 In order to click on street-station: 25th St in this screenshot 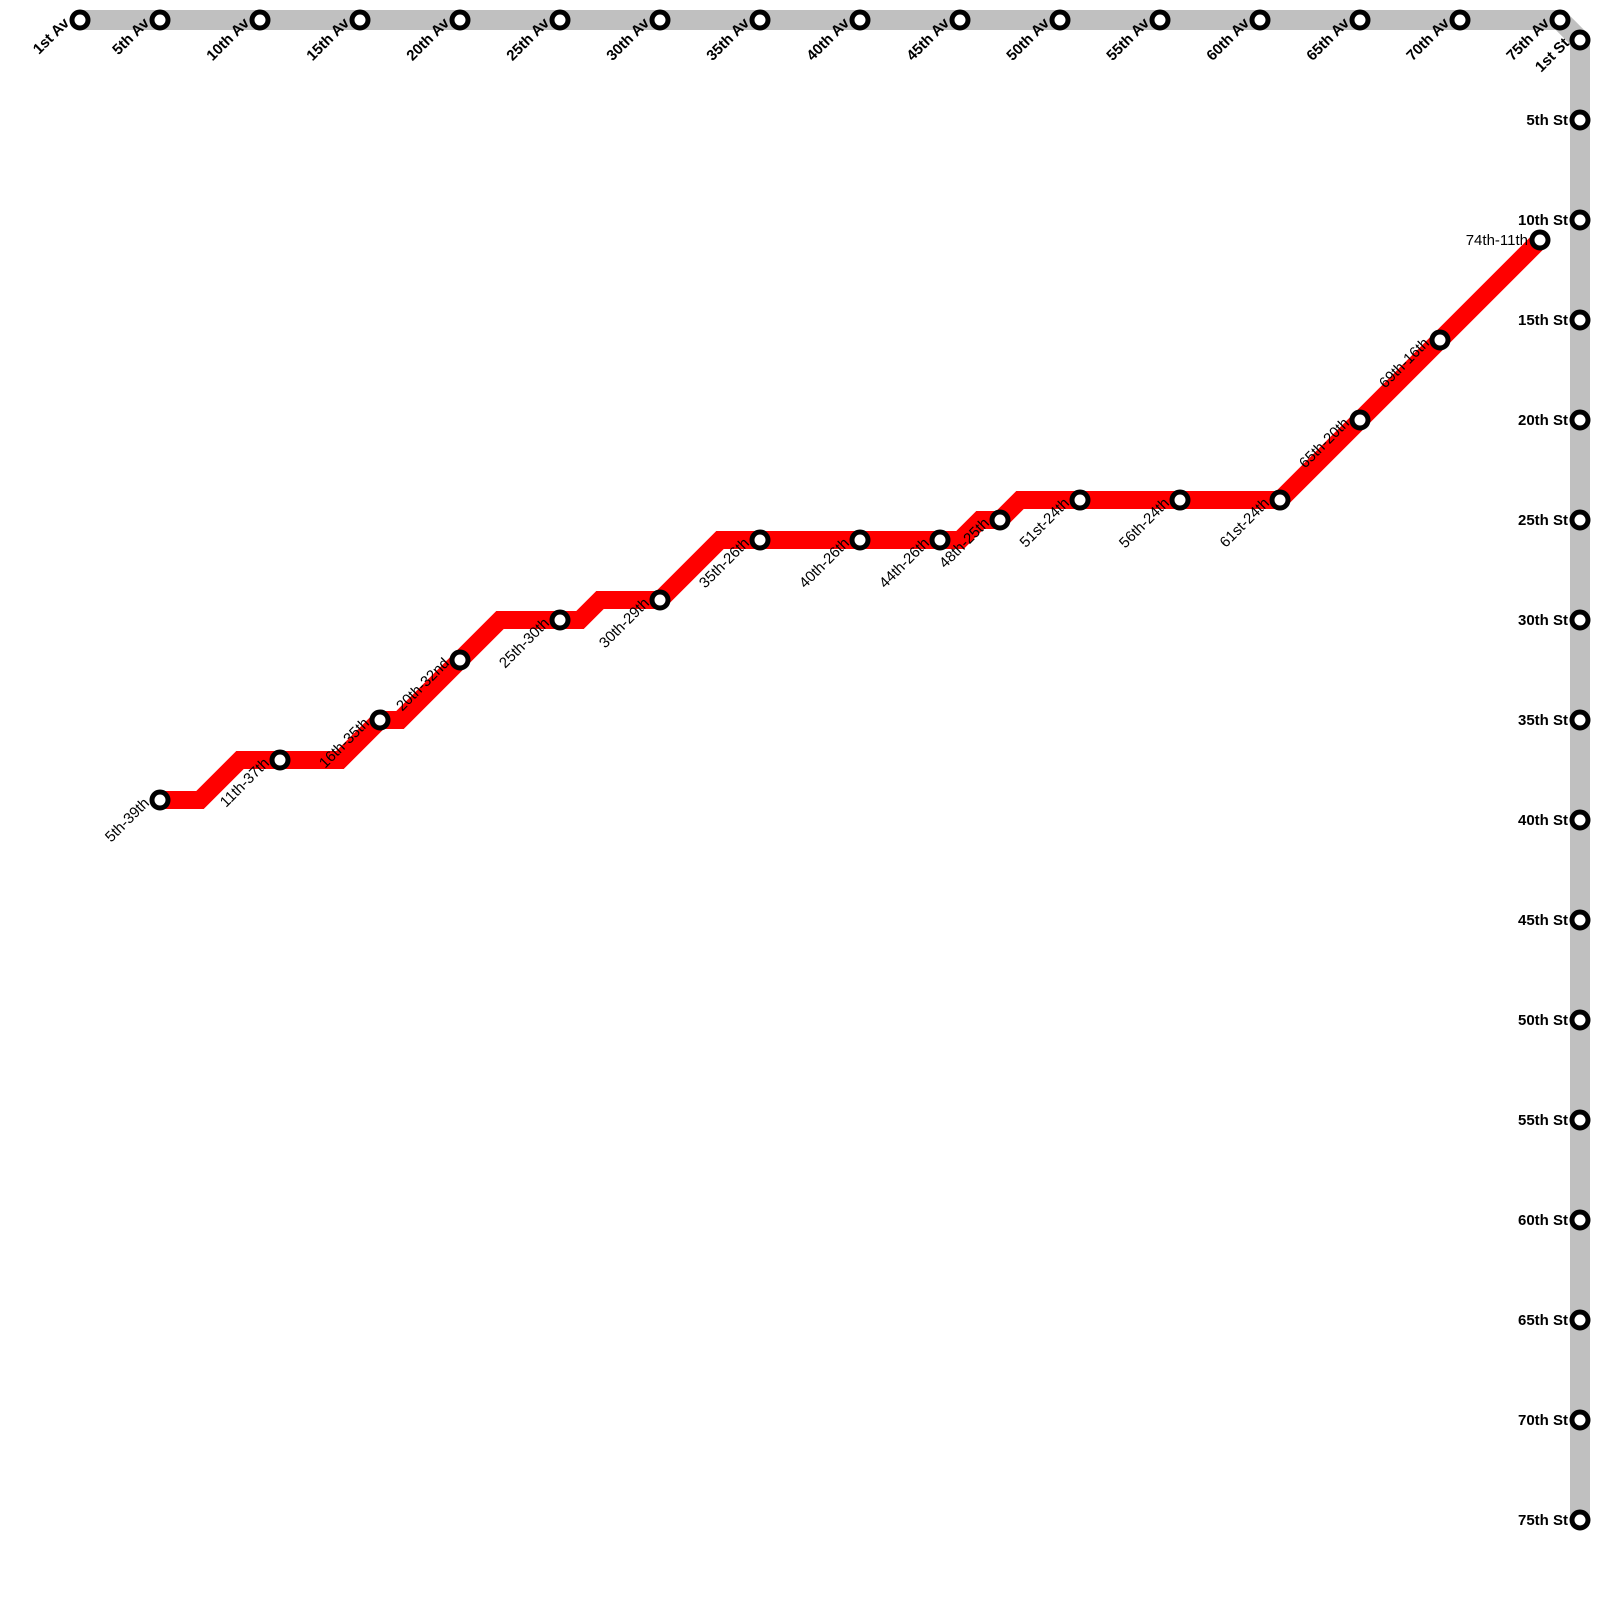, I will do `click(1554, 520)`.